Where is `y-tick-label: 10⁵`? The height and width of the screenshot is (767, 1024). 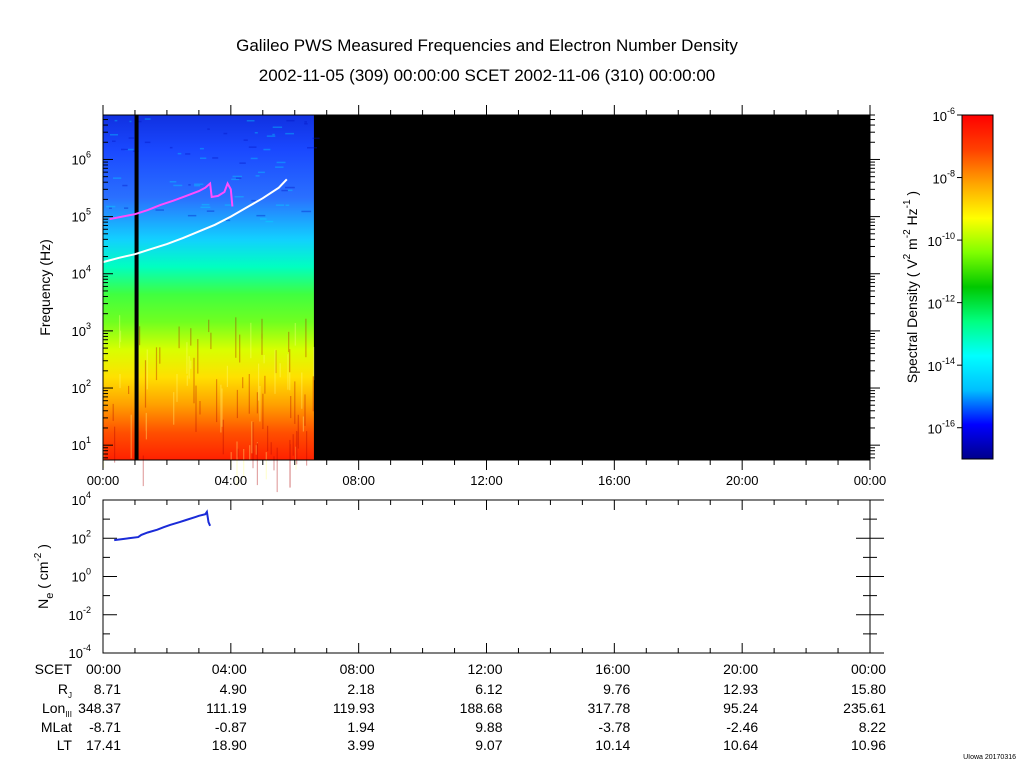 y-tick-label: 10⁵ is located at coordinates (81, 216).